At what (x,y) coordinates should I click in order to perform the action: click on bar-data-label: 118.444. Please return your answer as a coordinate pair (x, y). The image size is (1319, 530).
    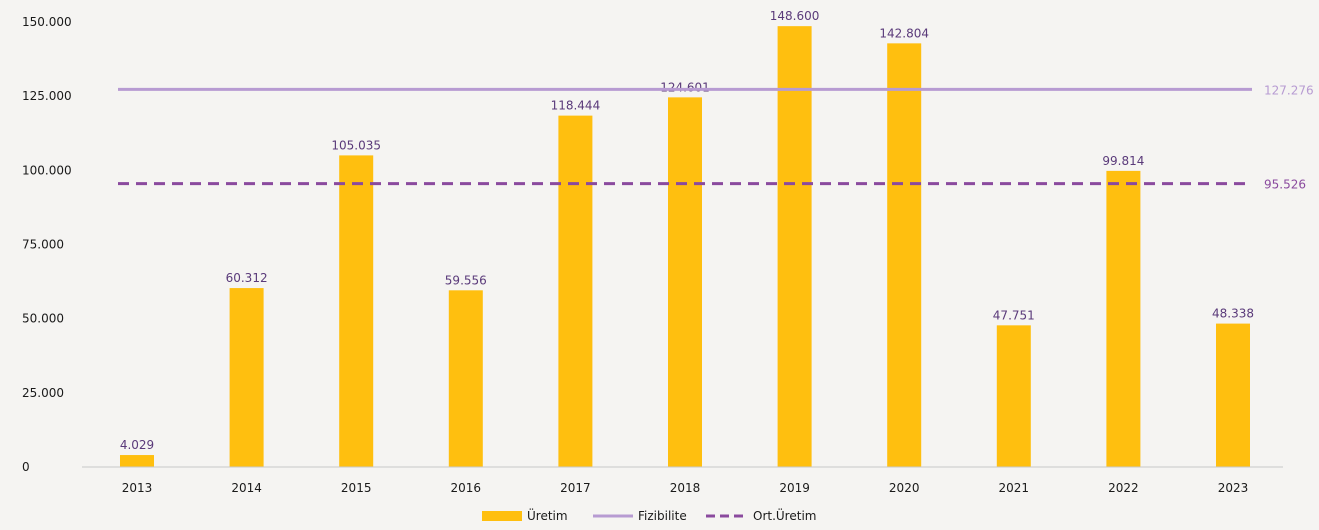
    Looking at the image, I should click on (576, 106).